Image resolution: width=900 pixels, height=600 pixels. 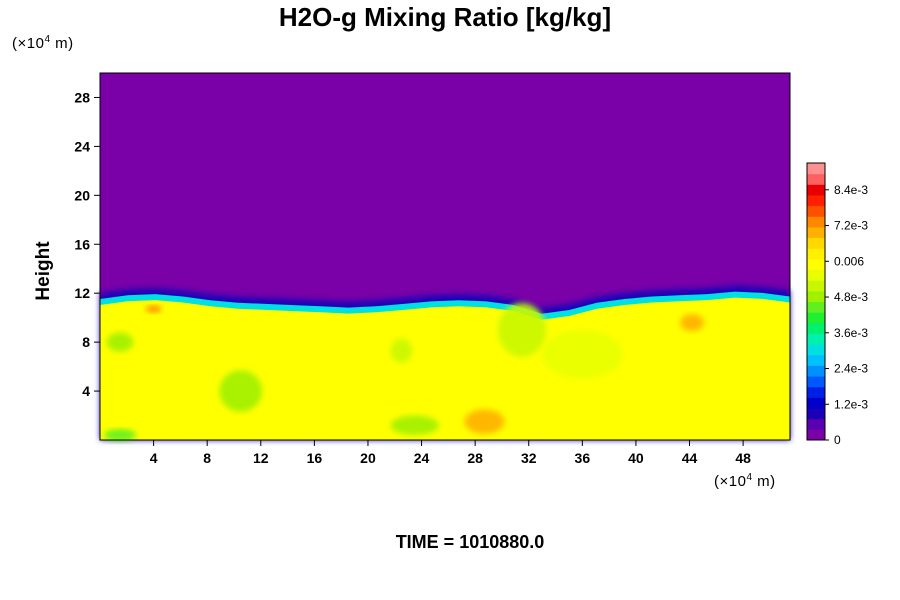 What do you see at coordinates (851, 226) in the screenshot?
I see `colorbar-tick-label: 7.2e-3` at bounding box center [851, 226].